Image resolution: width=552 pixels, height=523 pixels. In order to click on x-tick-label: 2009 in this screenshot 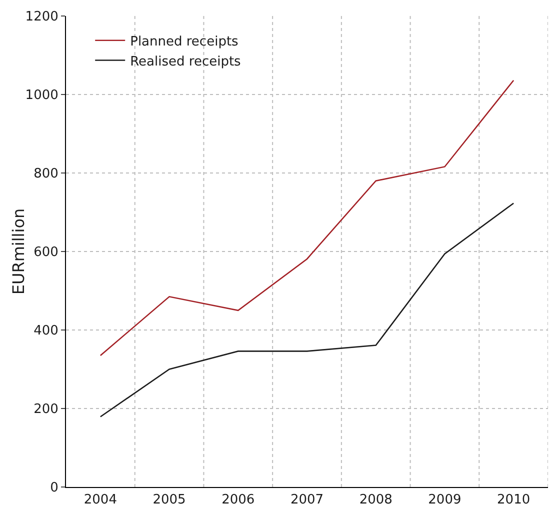, I will do `click(445, 500)`.